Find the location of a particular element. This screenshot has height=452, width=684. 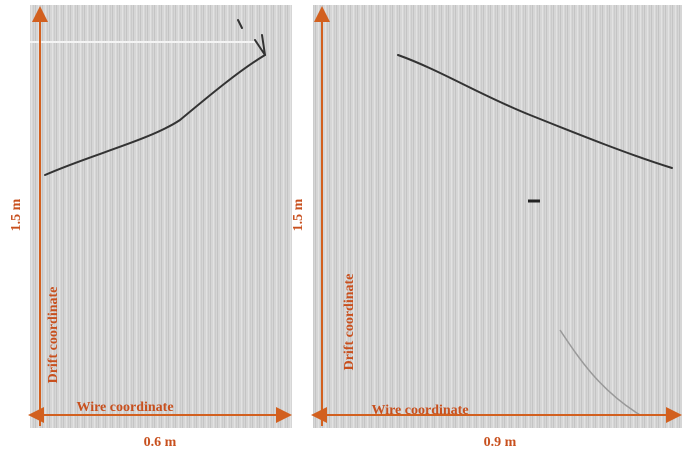

track-branch is located at coordinates (251, 37).